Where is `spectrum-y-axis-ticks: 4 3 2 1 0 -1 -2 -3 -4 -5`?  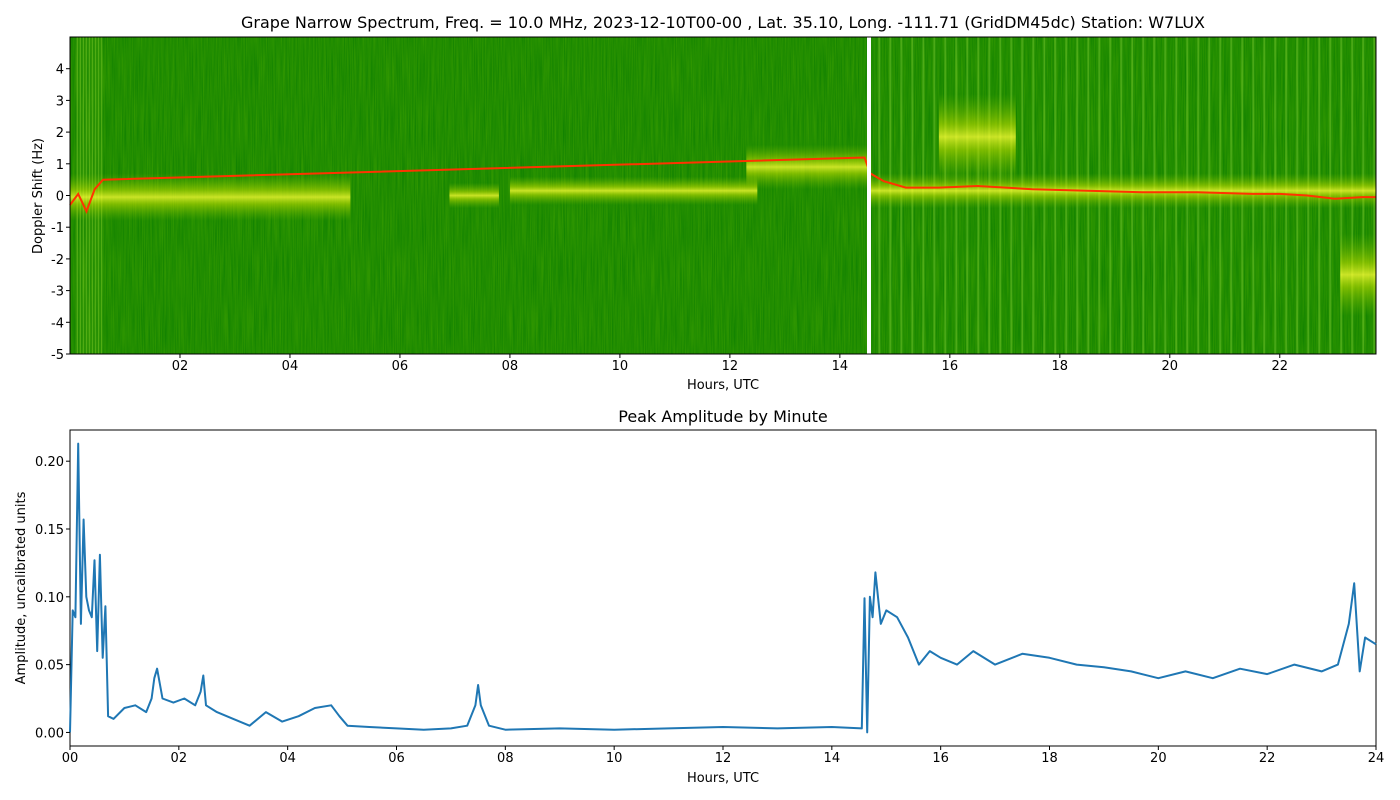 spectrum-y-axis-ticks: 4 3 2 1 0 -1 -2 -3 -4 -5 is located at coordinates (60, 213).